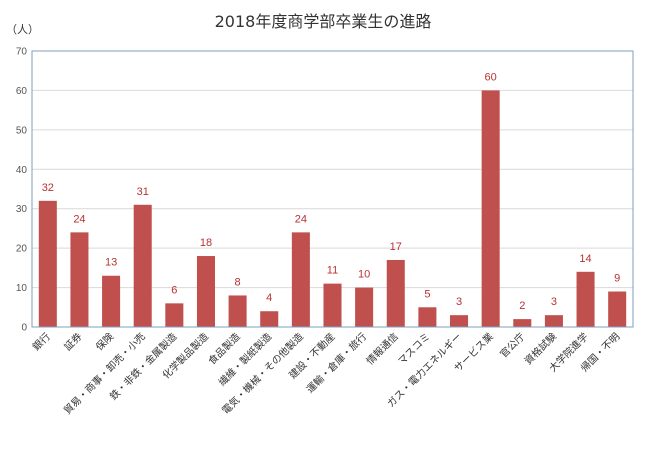 This screenshot has width=646, height=450. Describe the element at coordinates (427, 294) in the screenshot. I see `data-label: 5` at that location.